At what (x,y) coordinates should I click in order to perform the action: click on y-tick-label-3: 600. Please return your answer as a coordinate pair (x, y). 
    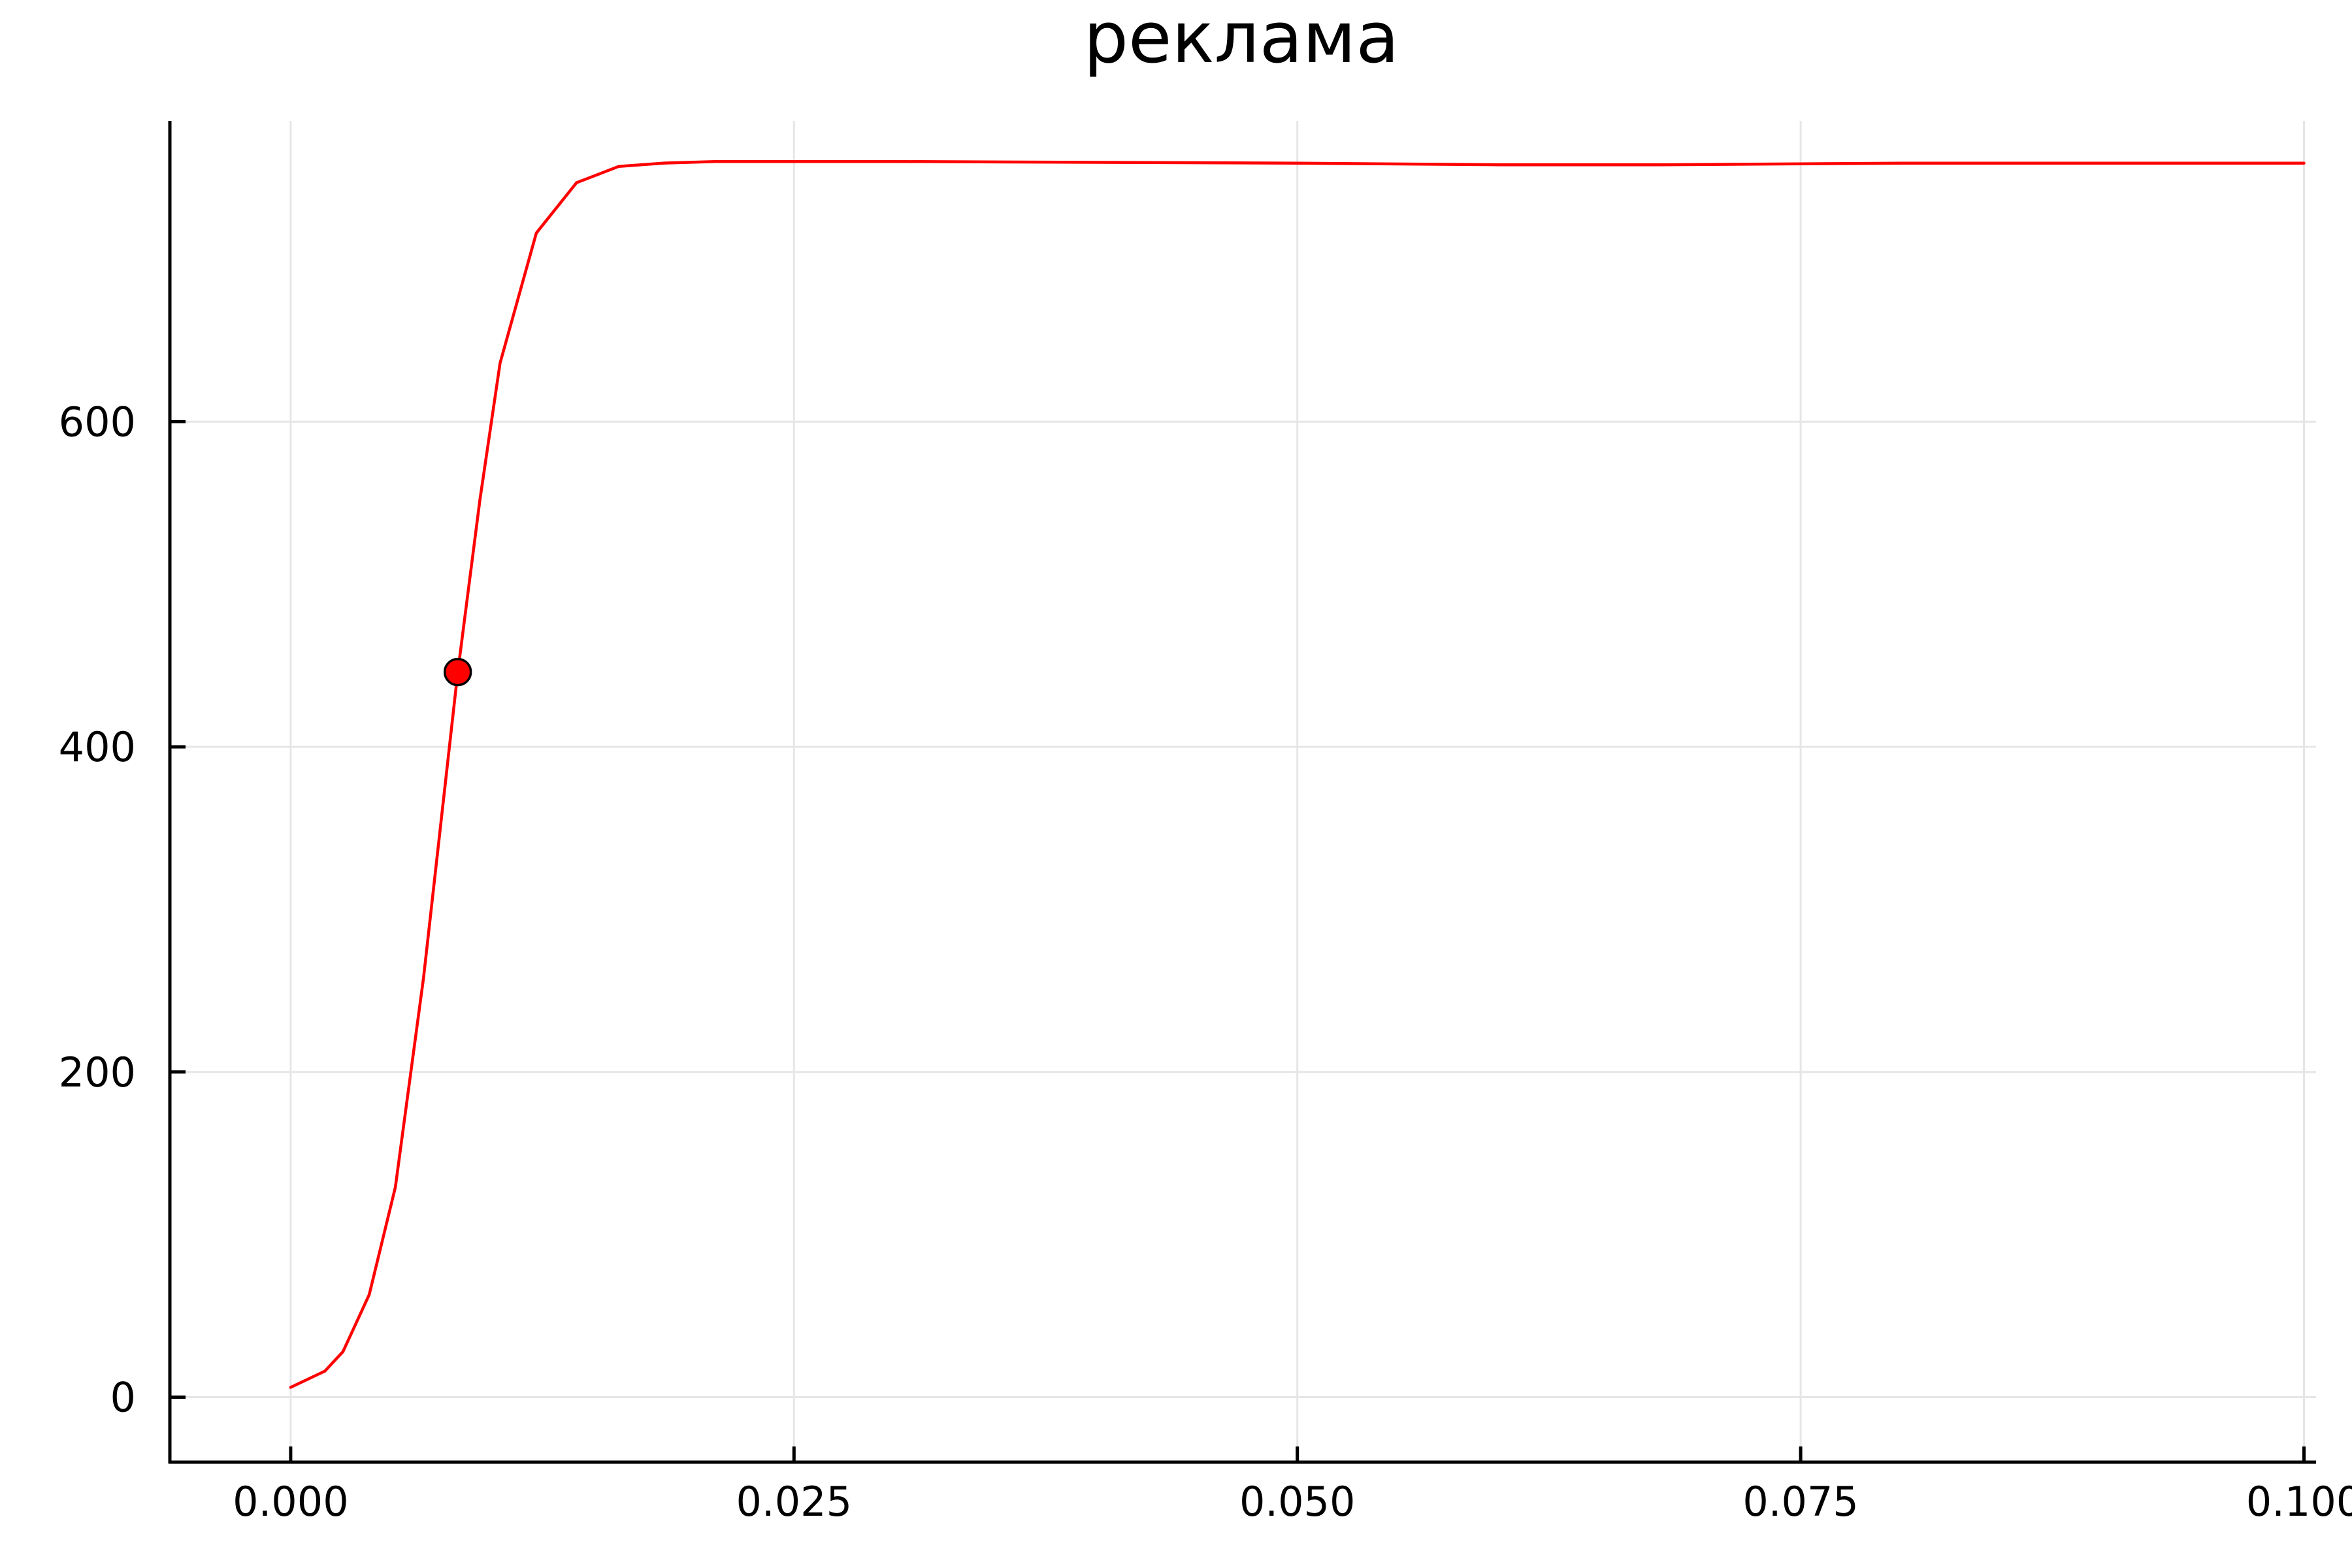
    Looking at the image, I should click on (97, 422).